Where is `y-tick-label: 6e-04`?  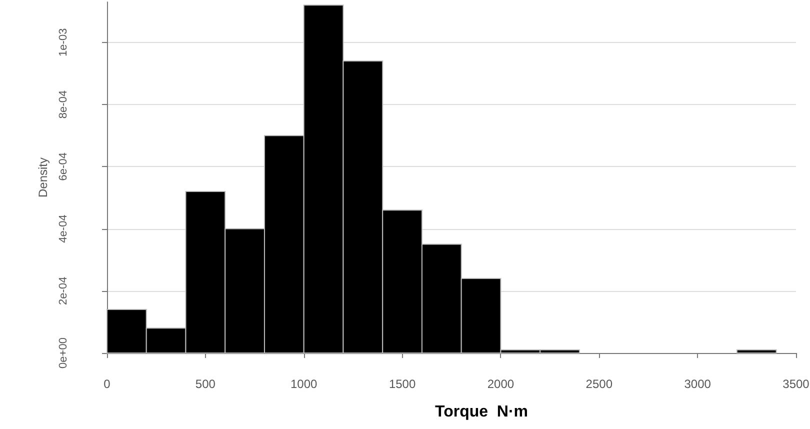
y-tick-label: 6e-04 is located at coordinates (64, 166).